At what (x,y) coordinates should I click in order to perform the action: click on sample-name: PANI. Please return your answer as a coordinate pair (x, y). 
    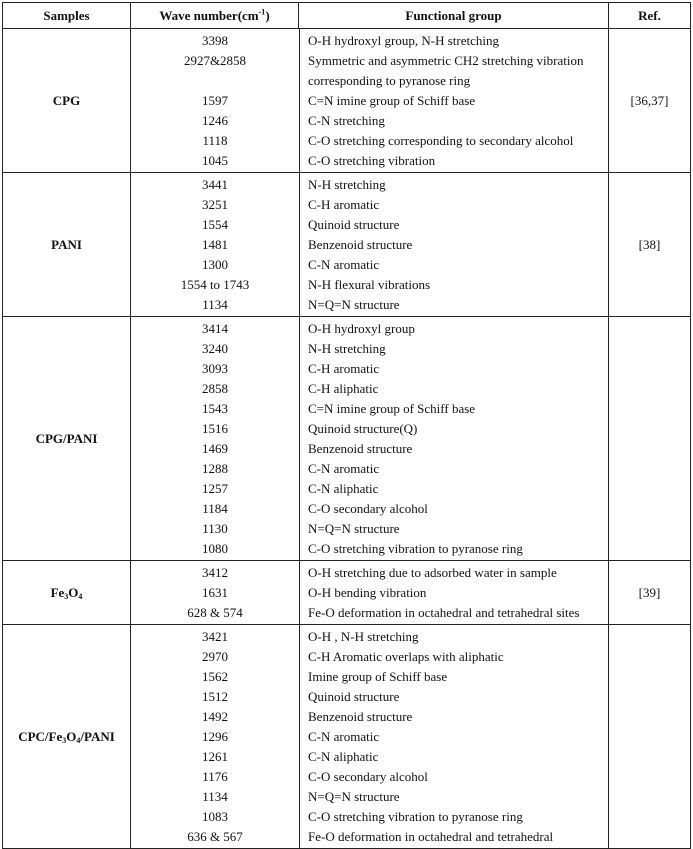
    Looking at the image, I should click on (66, 244).